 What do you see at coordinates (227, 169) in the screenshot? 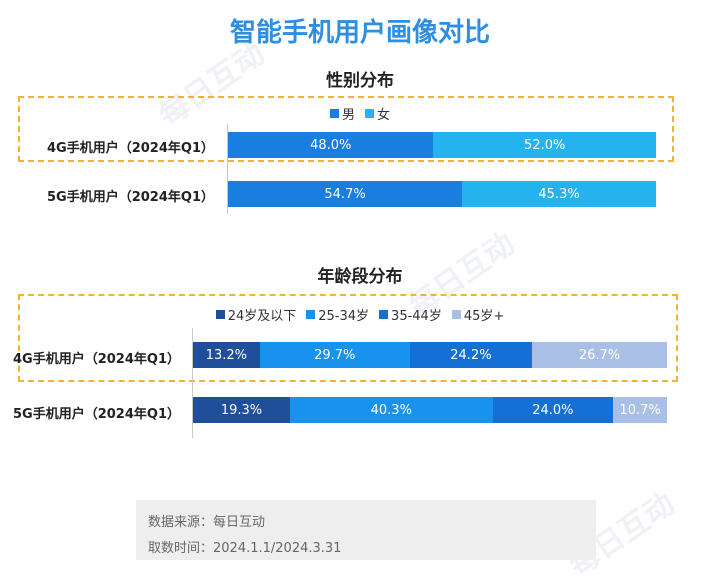
I see `gender-axis-line` at bounding box center [227, 169].